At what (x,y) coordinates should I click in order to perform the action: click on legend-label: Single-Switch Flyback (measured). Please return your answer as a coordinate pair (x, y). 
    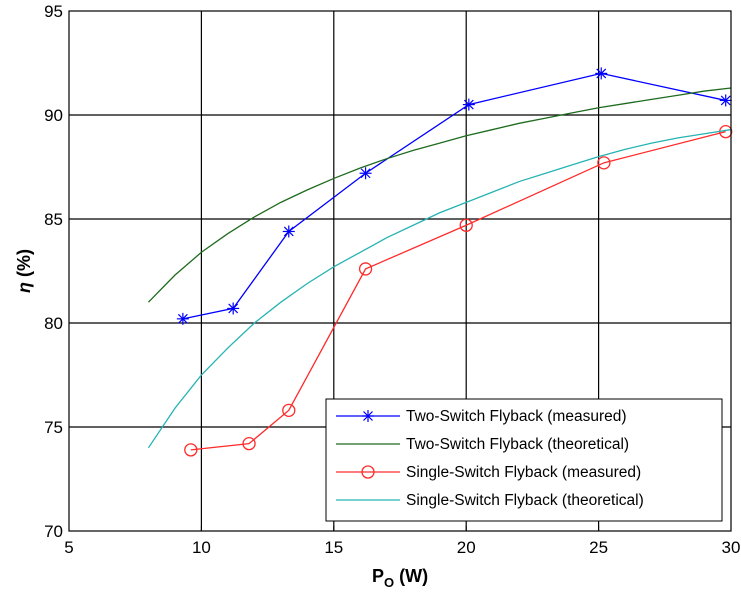
    Looking at the image, I should click on (523, 472).